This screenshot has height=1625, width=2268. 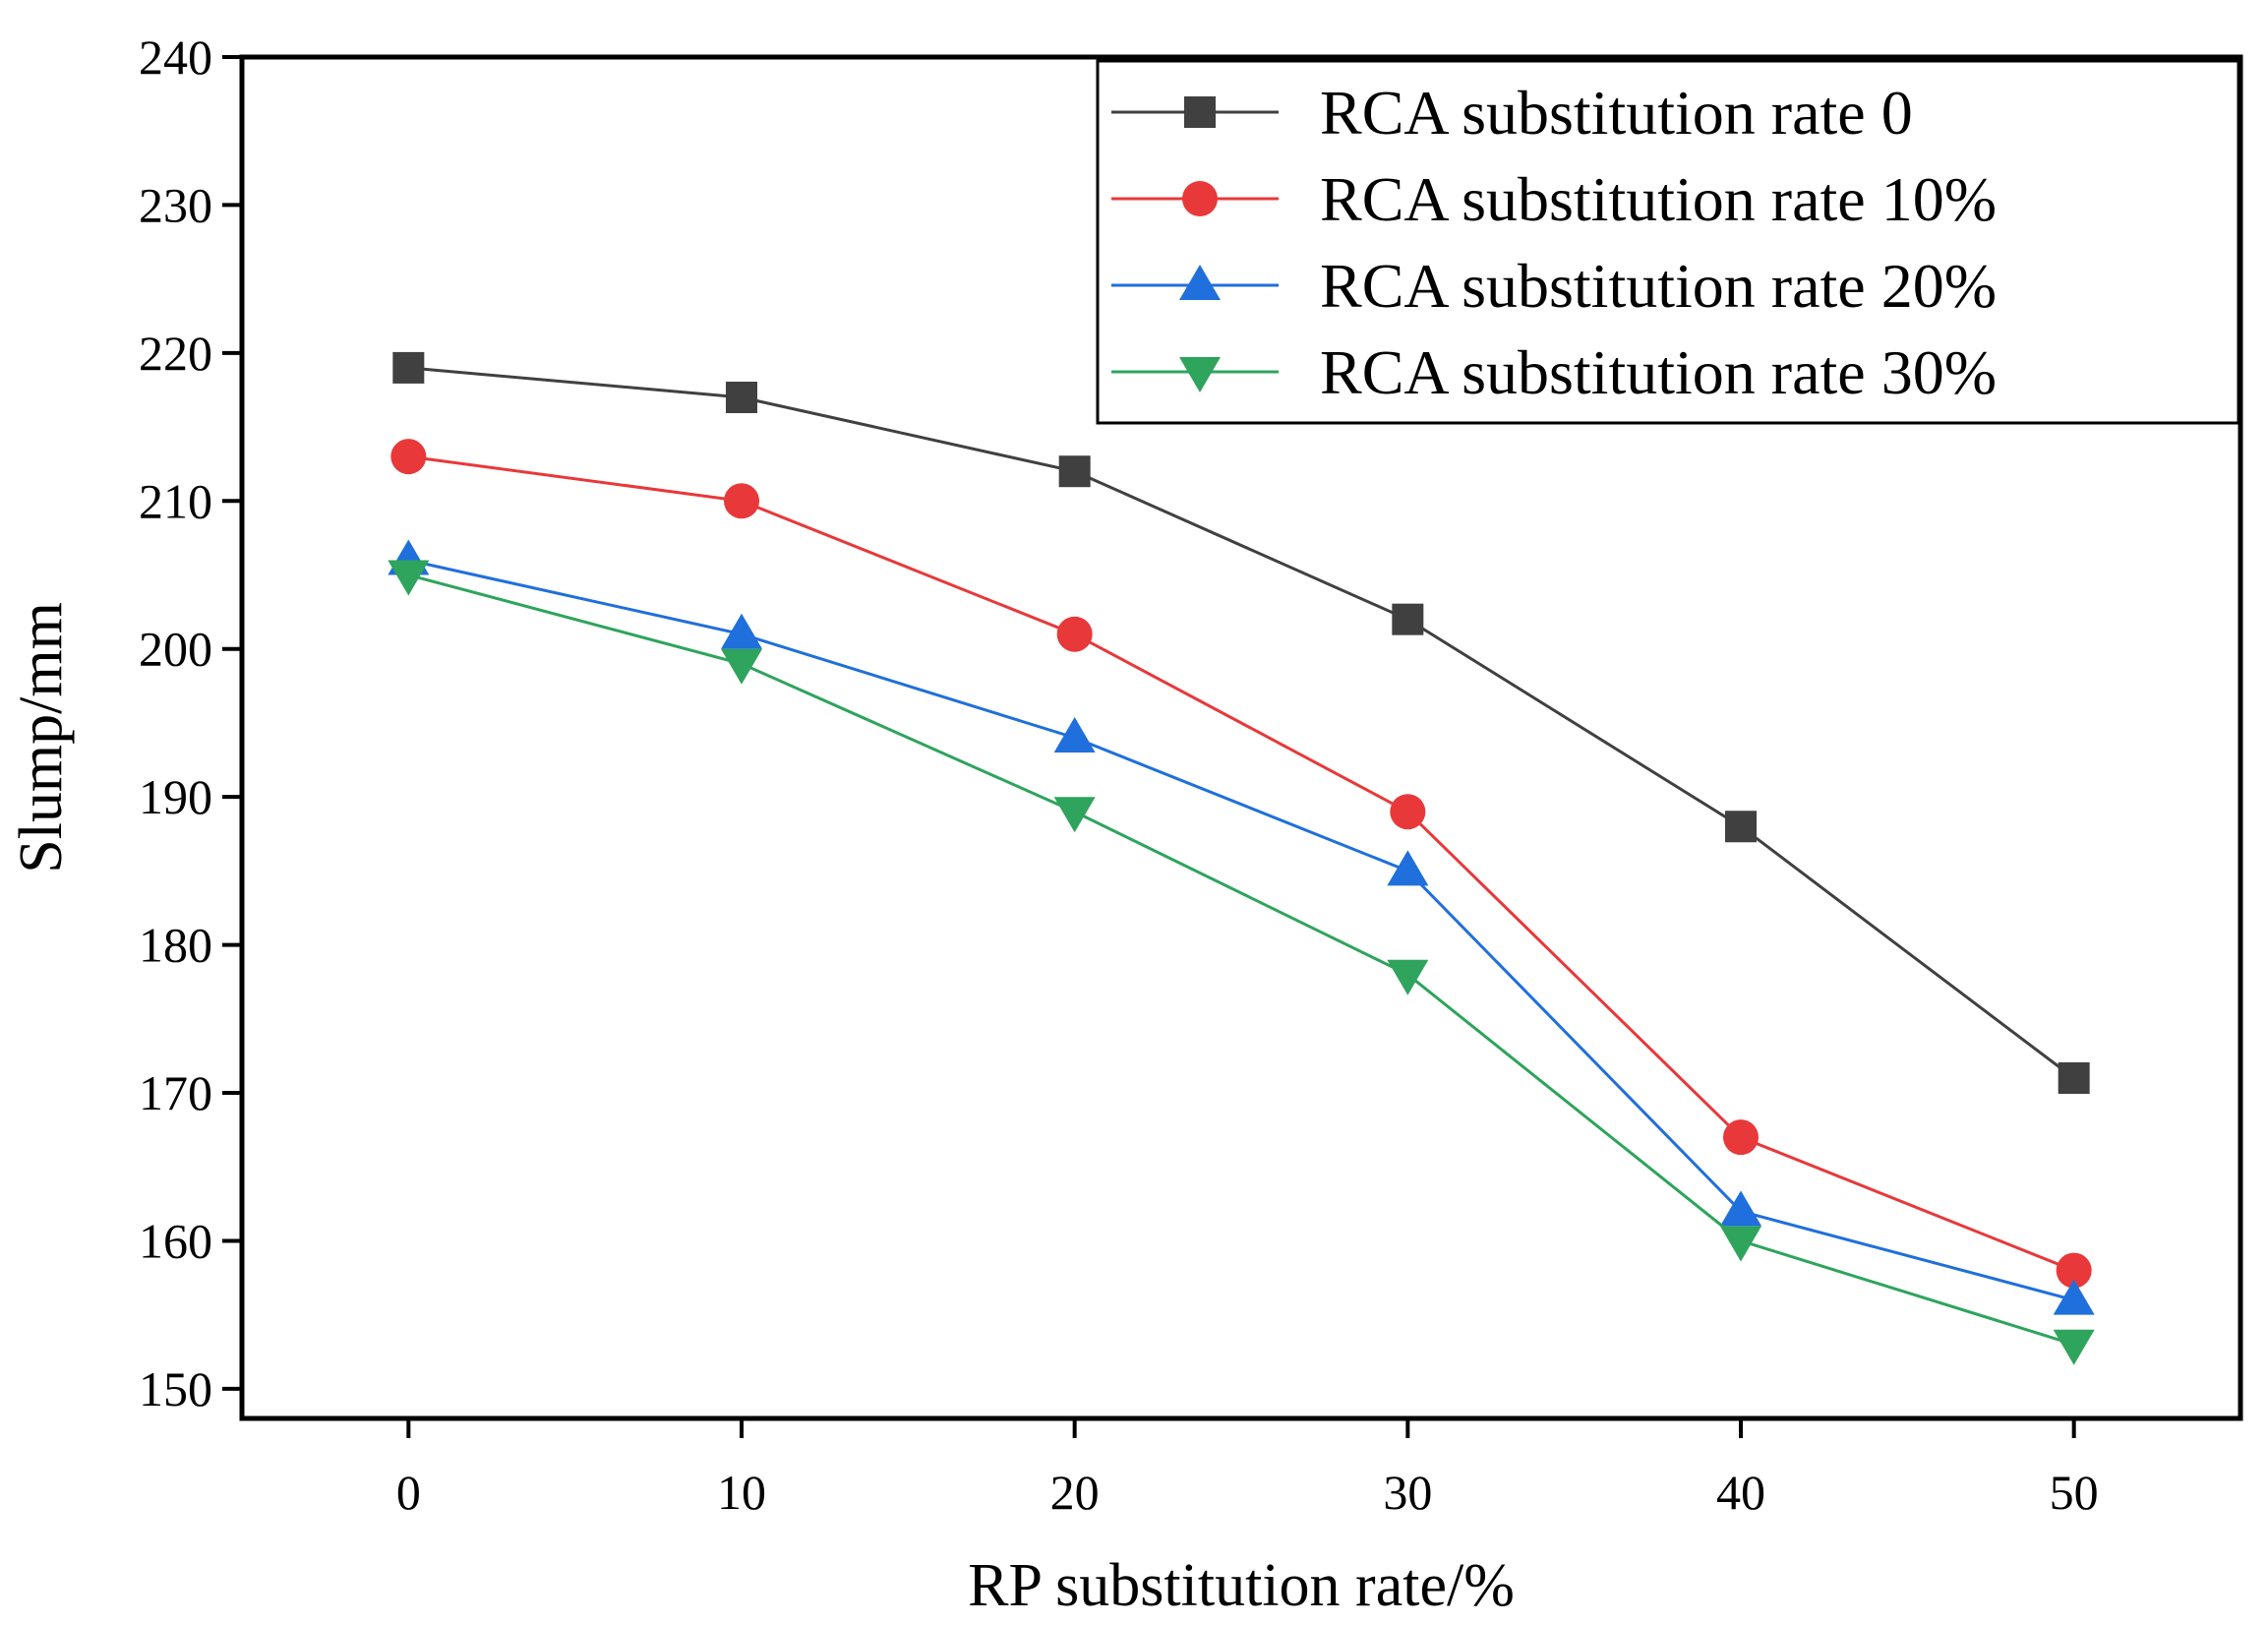 I want to click on legend-entry: RCA substitution rate 30%, so click(x=1554, y=372).